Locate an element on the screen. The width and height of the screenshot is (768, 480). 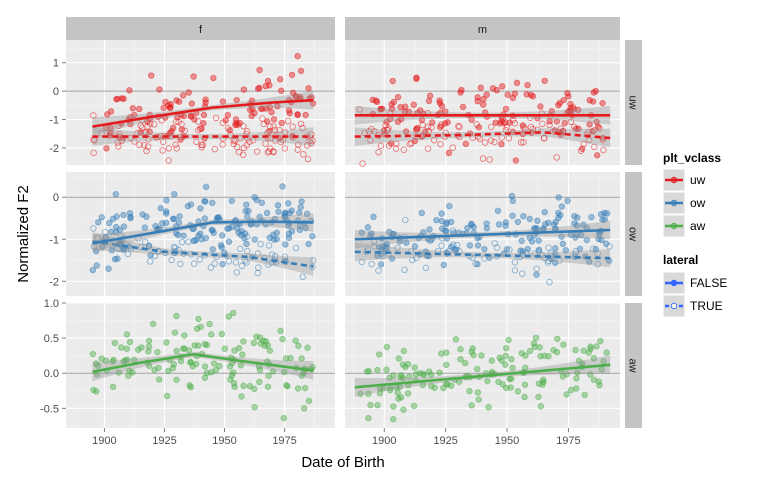
trend-line-lateral-true is located at coordinates (482, 255).